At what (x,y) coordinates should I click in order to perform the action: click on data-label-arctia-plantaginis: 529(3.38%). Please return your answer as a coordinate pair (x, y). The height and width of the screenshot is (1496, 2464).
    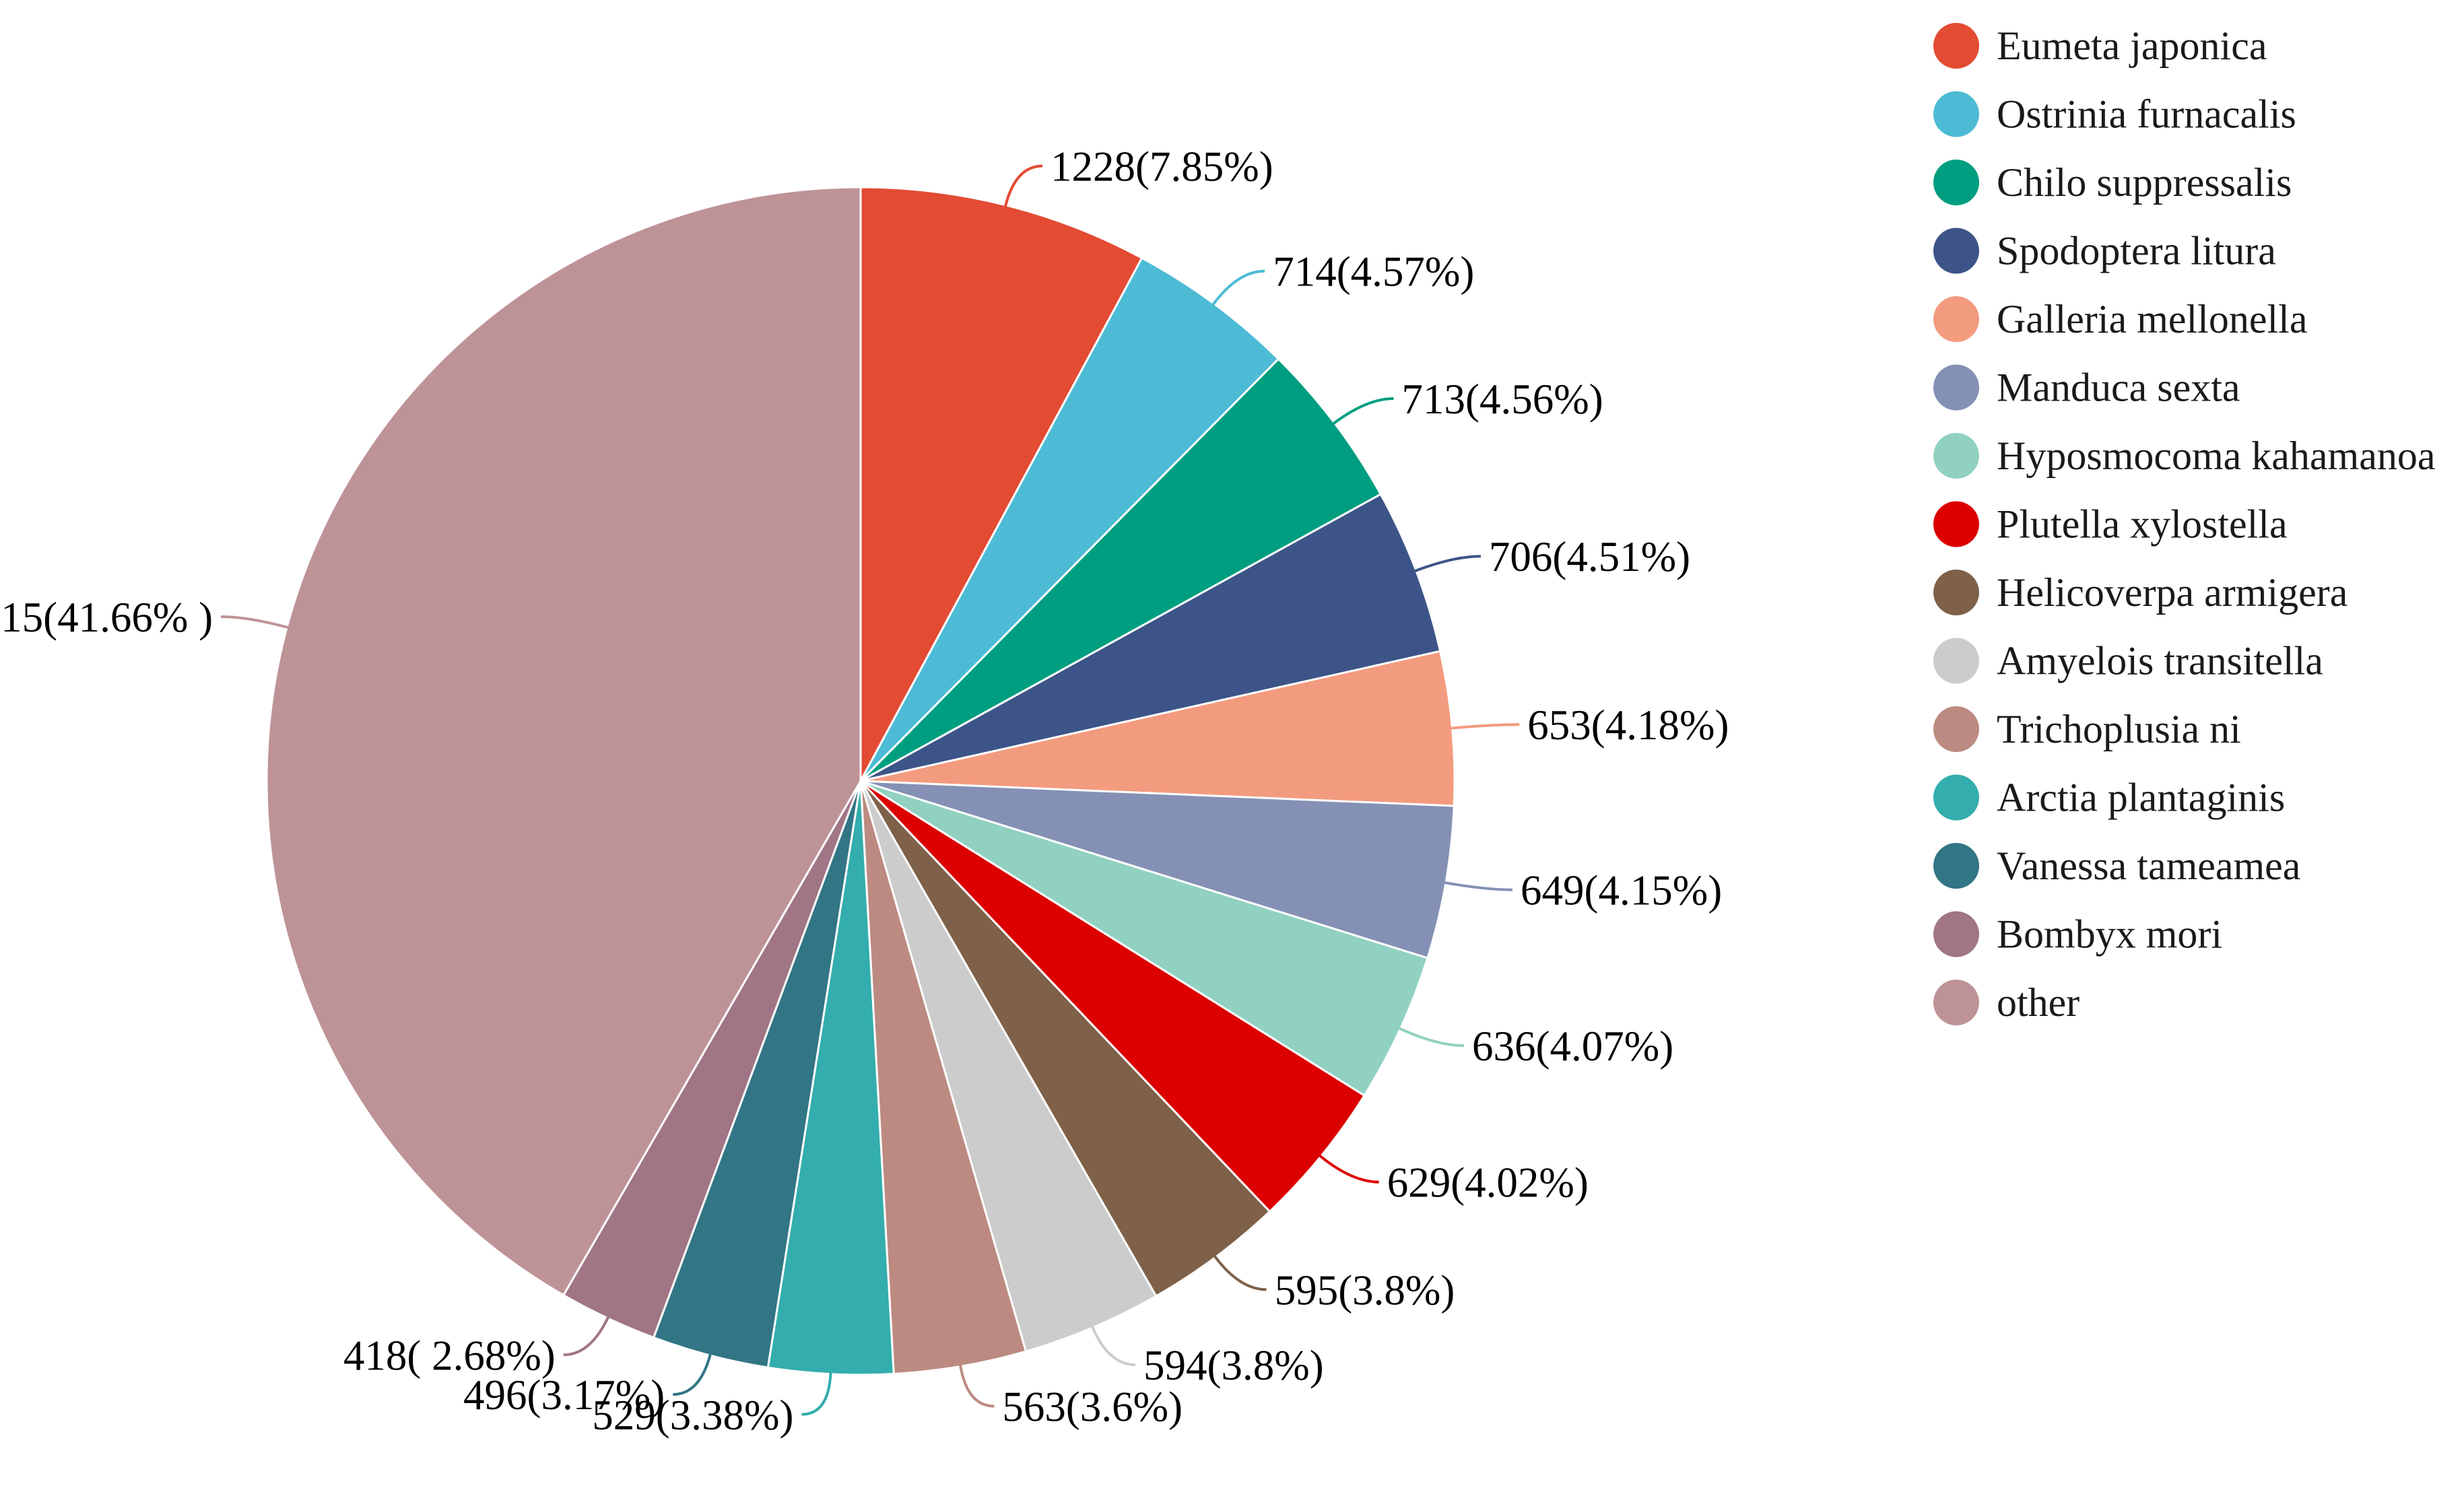
    Looking at the image, I should click on (692, 1415).